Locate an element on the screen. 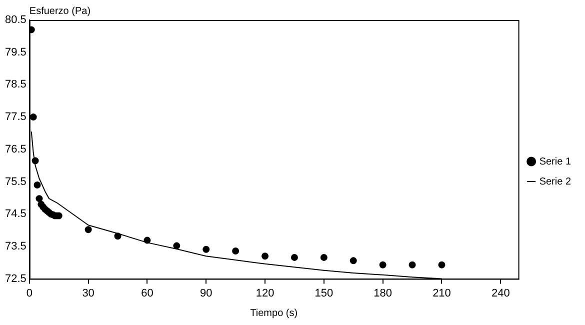  x-tick-label: 60 is located at coordinates (147, 293).